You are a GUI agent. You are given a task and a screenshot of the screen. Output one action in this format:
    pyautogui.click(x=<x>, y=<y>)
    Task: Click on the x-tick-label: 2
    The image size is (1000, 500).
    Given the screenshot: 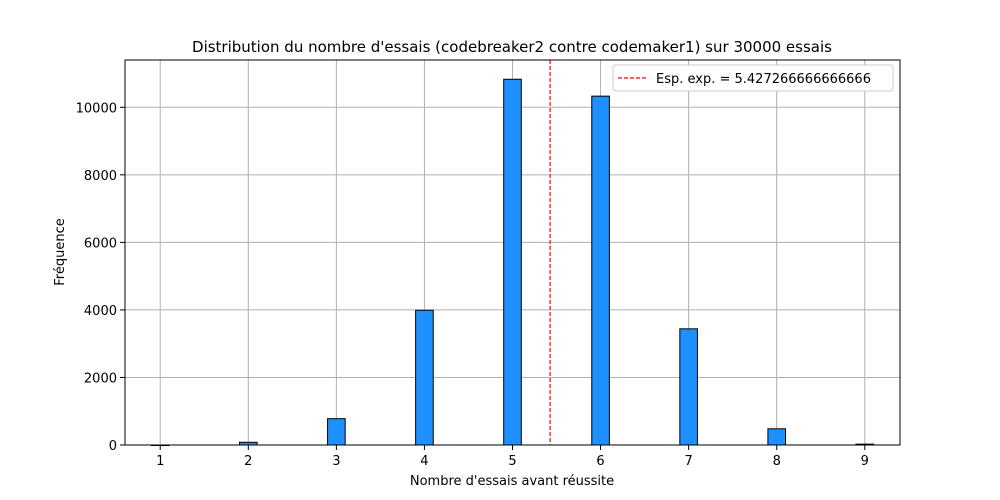 What is the action you would take?
    pyautogui.click(x=248, y=461)
    